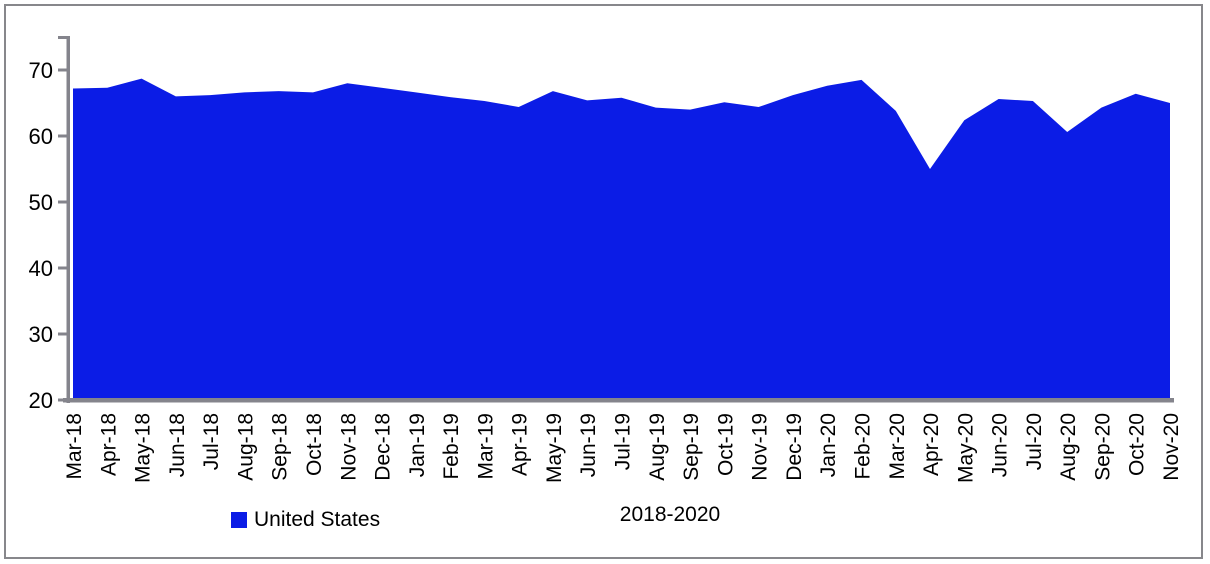 The height and width of the screenshot is (564, 1210). Describe the element at coordinates (245, 447) in the screenshot. I see `x-tick-label: Aug-18` at that location.